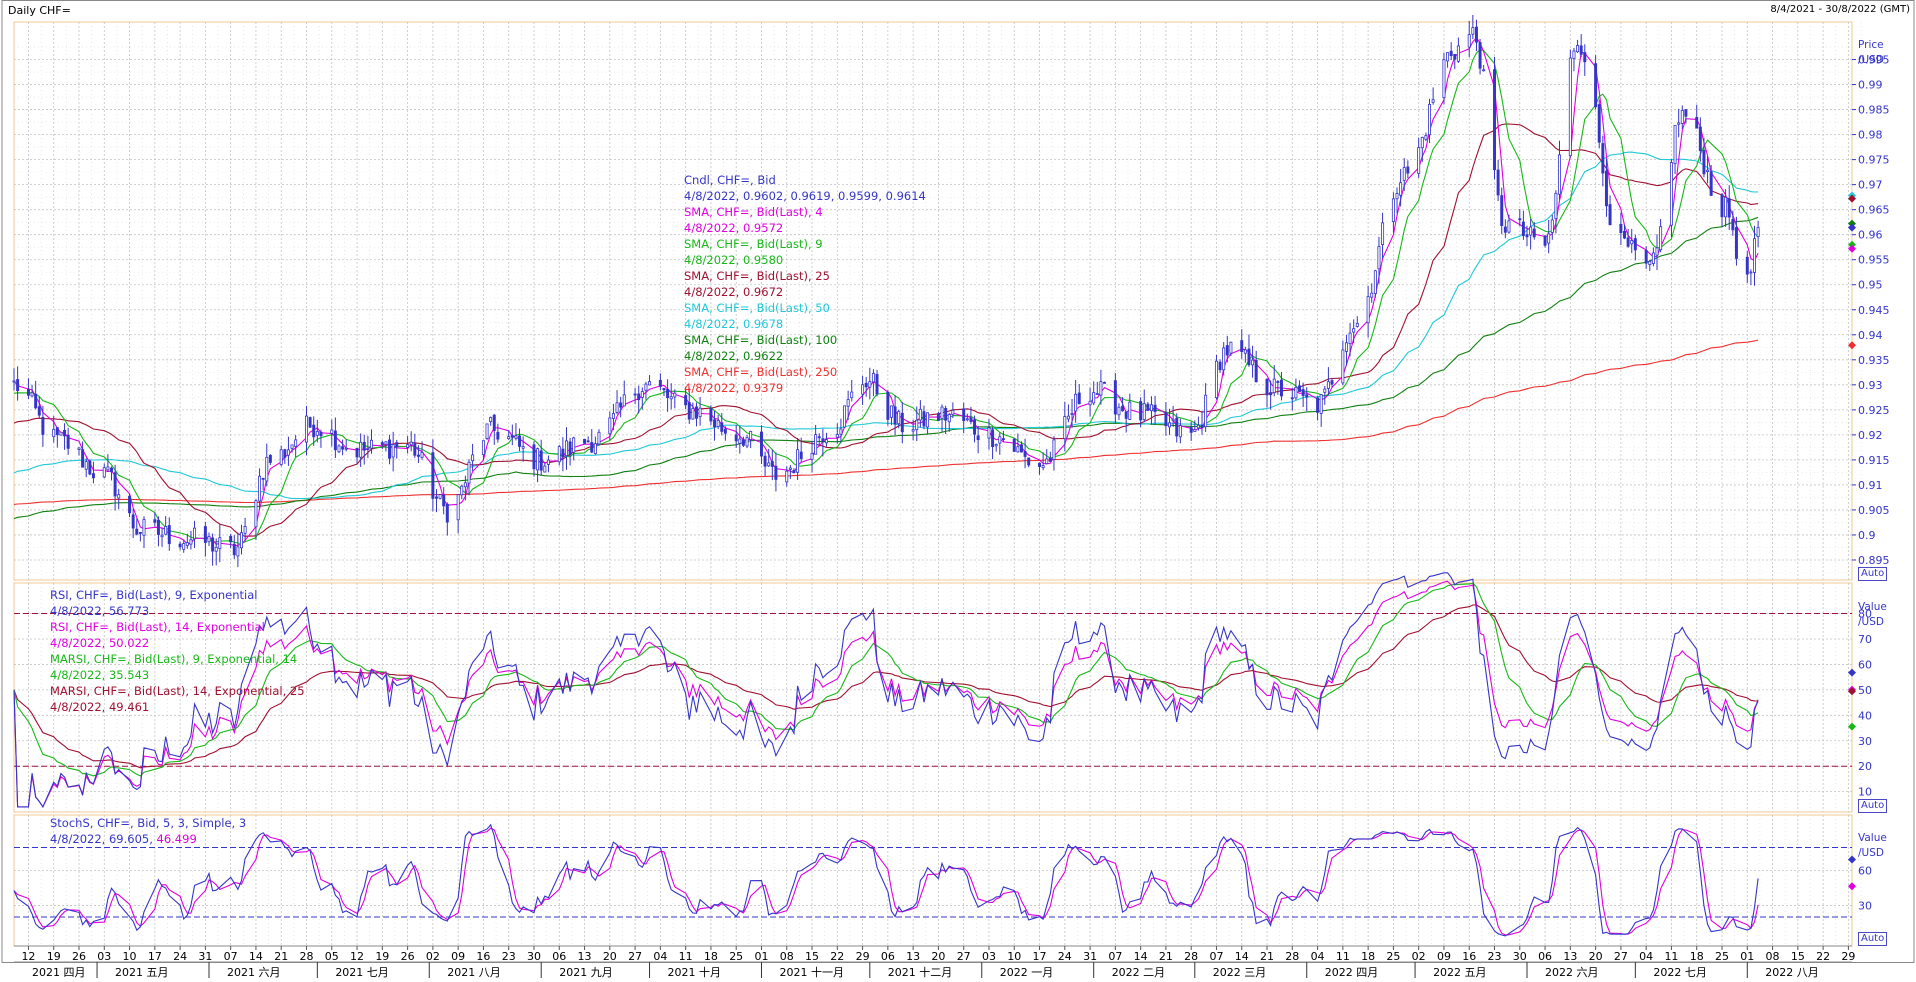 This screenshot has width=1916, height=982. What do you see at coordinates (458, 956) in the screenshot?
I see `x-day-label: 09` at bounding box center [458, 956].